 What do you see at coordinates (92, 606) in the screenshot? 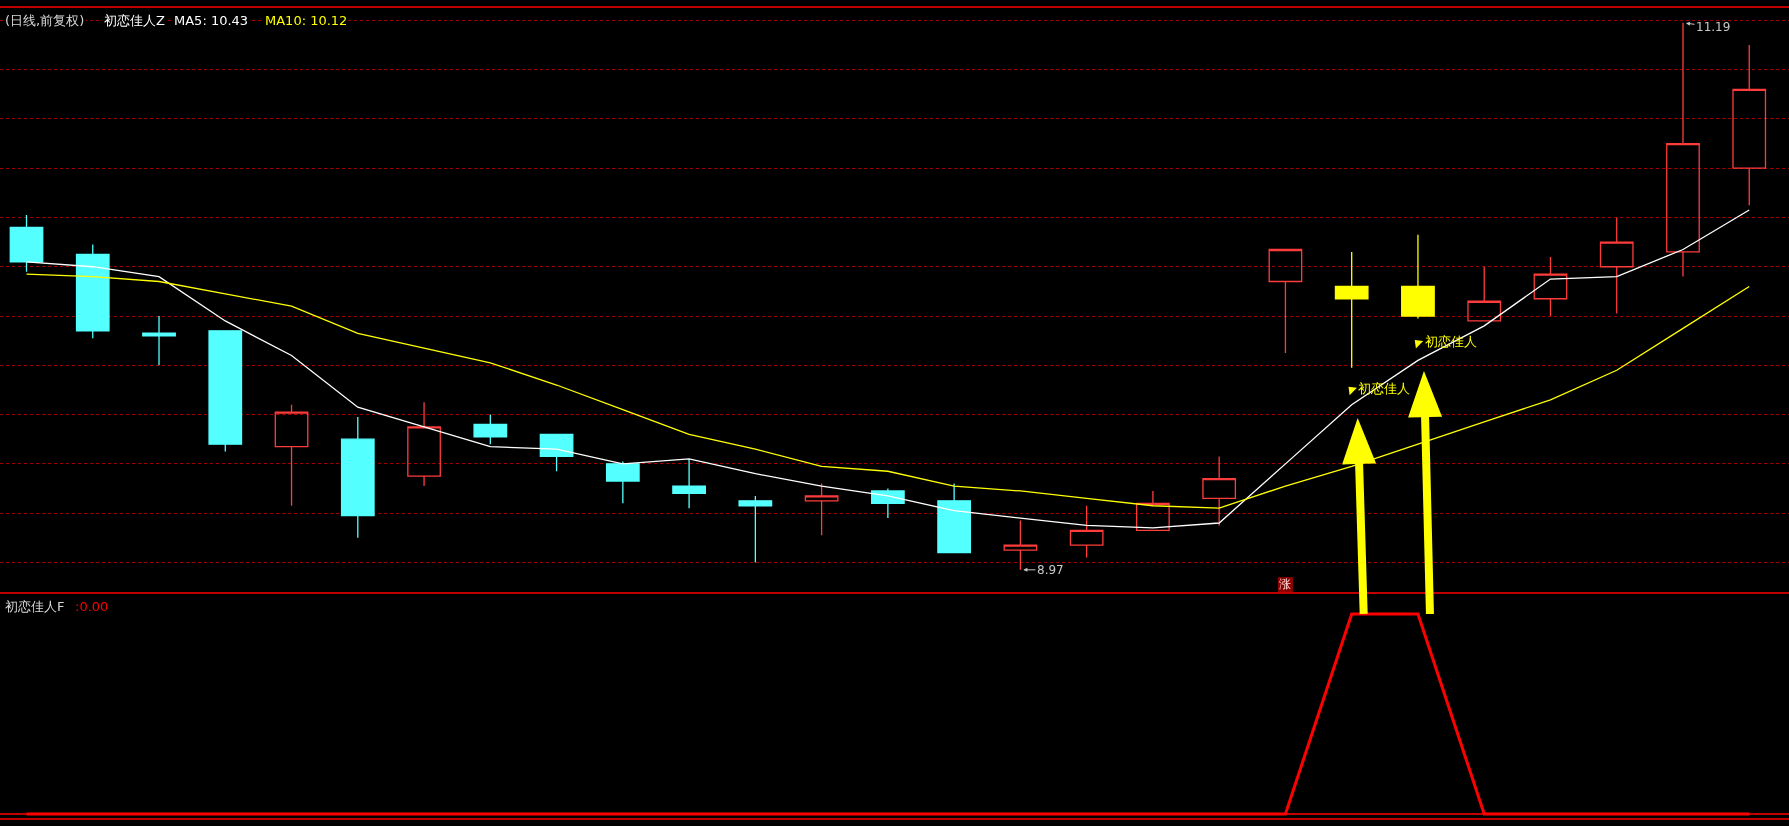
I see `annotation: :0.00` at bounding box center [92, 606].